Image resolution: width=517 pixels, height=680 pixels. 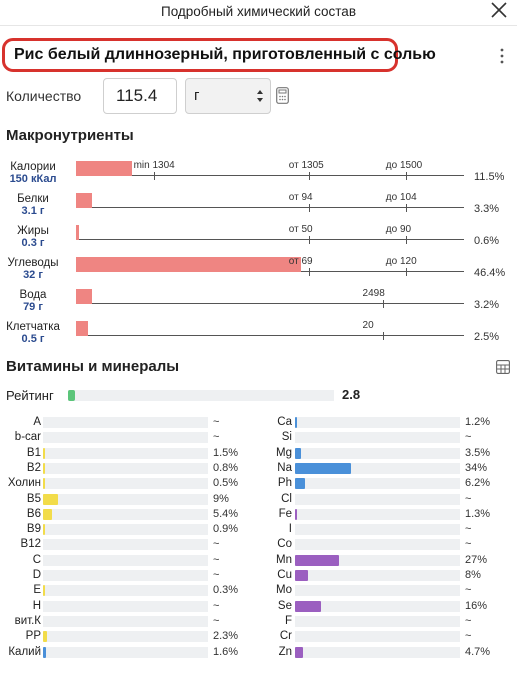 What do you see at coordinates (226, 529) in the screenshot?
I see `nutrient-value: 0.9%` at bounding box center [226, 529].